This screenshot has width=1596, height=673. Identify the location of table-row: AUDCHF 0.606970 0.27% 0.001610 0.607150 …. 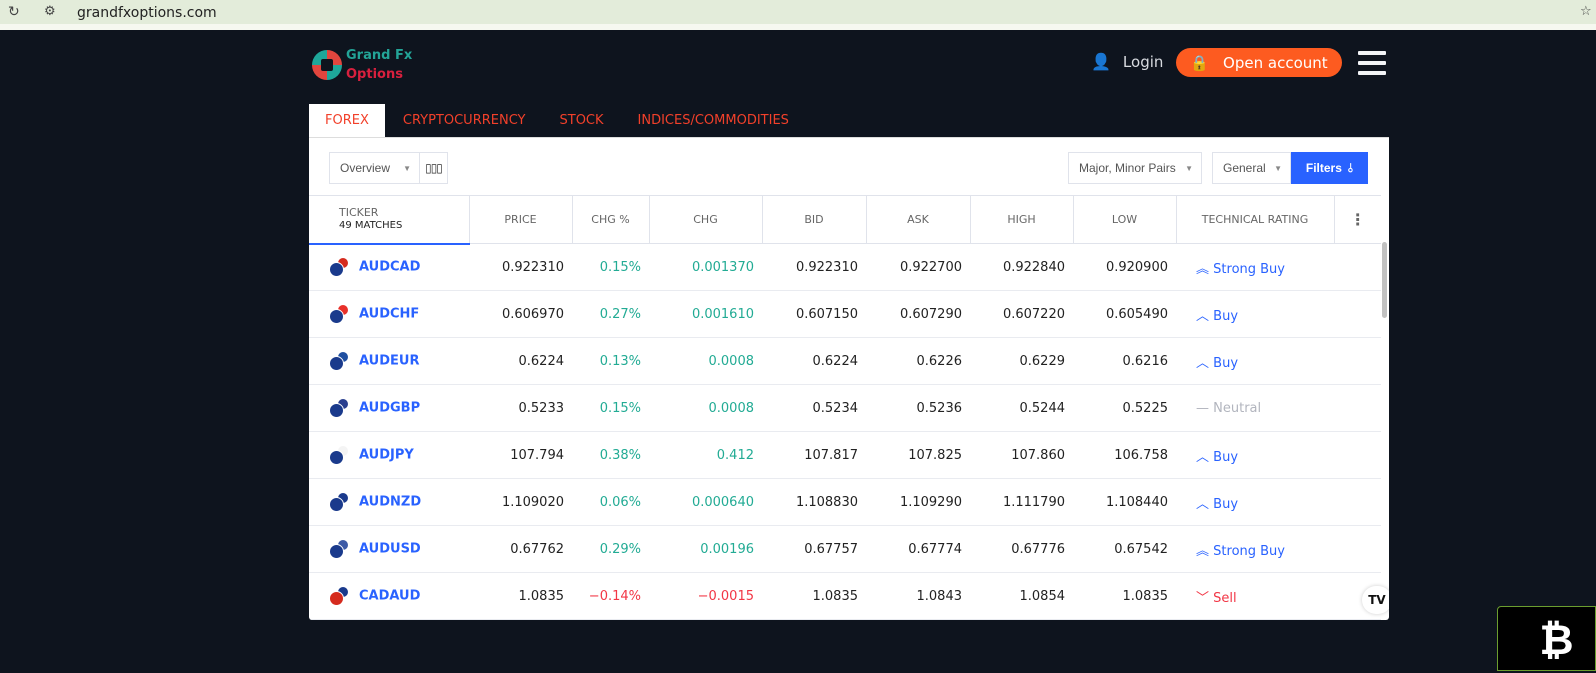
(845, 314).